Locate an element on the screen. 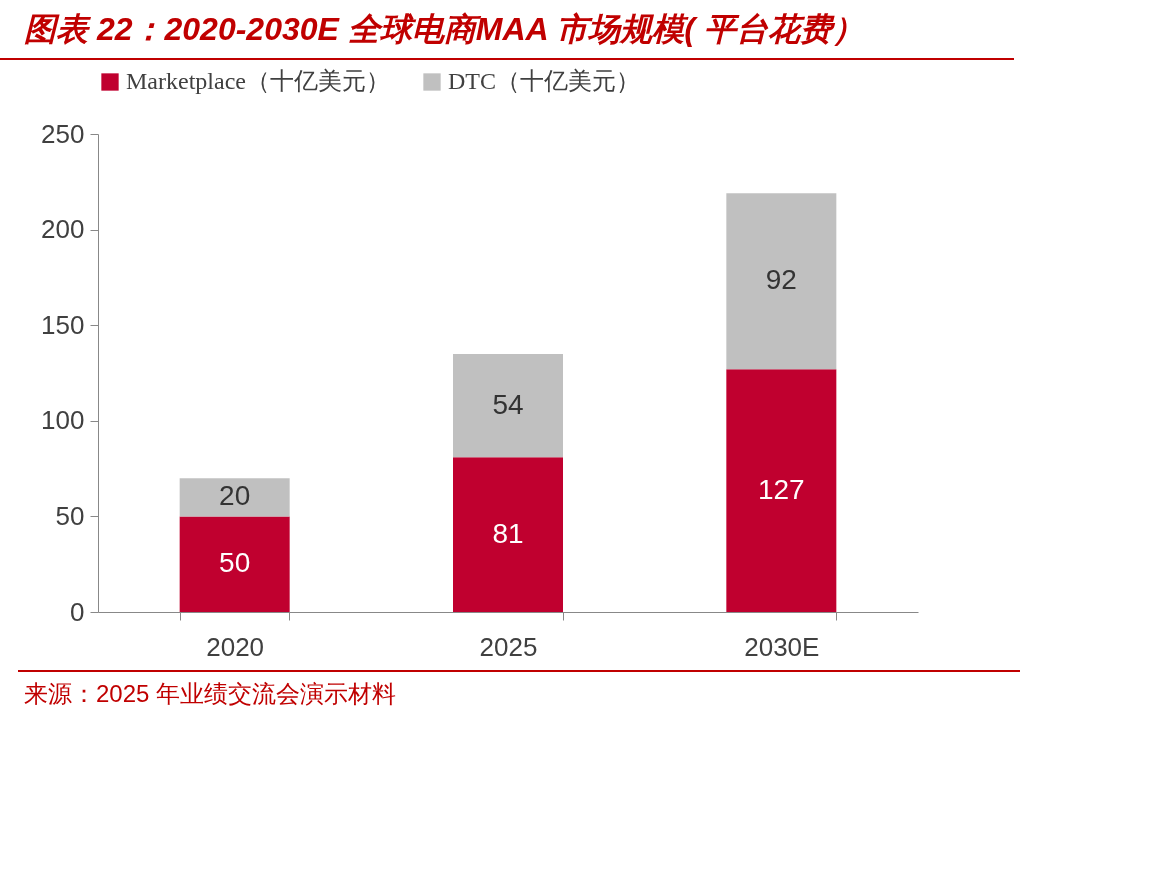 The height and width of the screenshot is (876, 1170). source-note: 来源：2025 年业绩交流会演示材料 is located at coordinates (519, 693).